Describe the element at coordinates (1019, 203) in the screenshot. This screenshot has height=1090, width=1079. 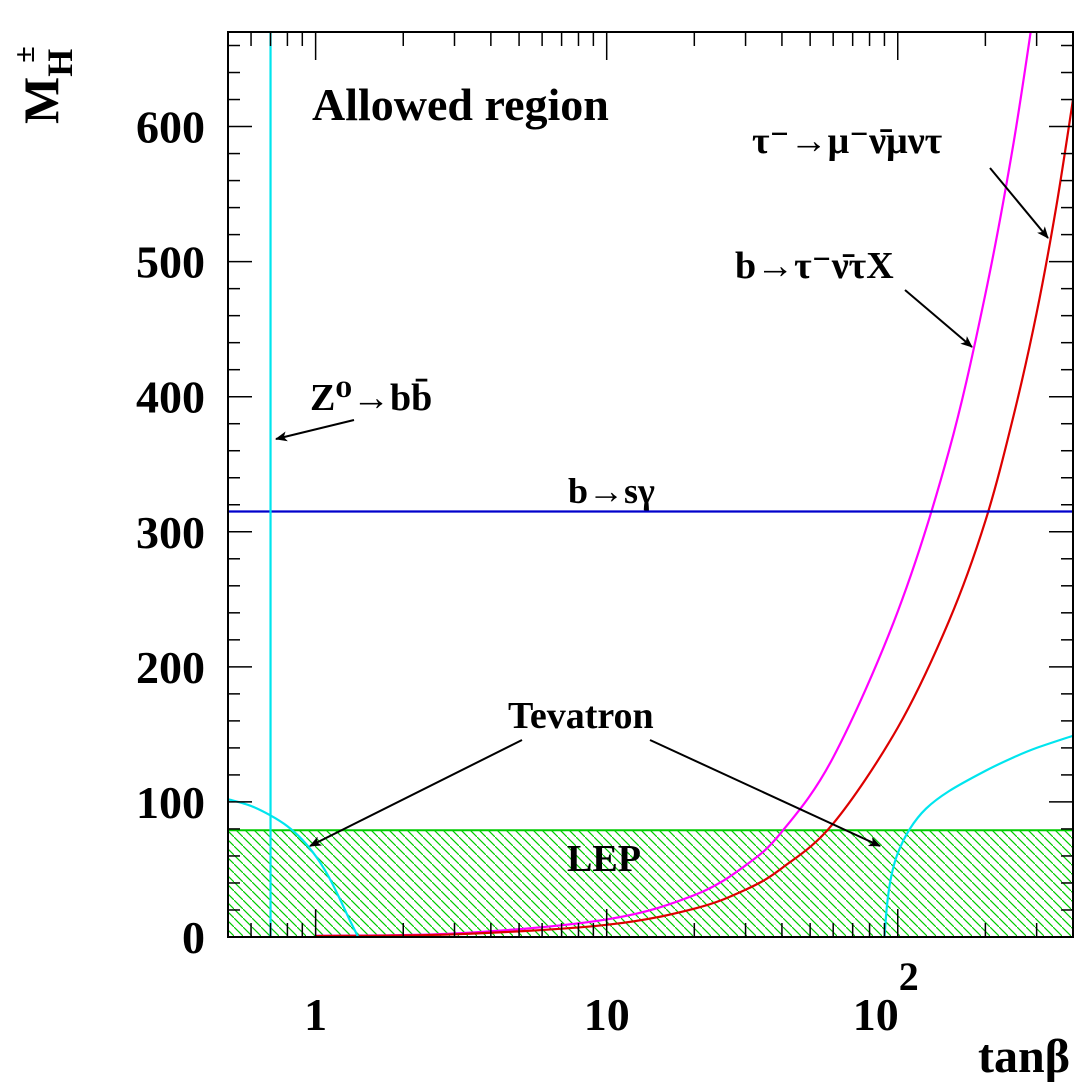
I see `arrow-tau-mu` at that location.